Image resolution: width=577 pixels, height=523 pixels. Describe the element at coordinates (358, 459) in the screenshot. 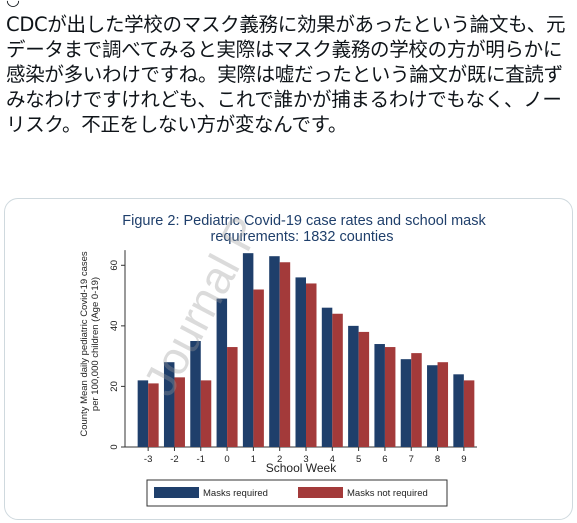

I see `x-tick-label: 5` at that location.